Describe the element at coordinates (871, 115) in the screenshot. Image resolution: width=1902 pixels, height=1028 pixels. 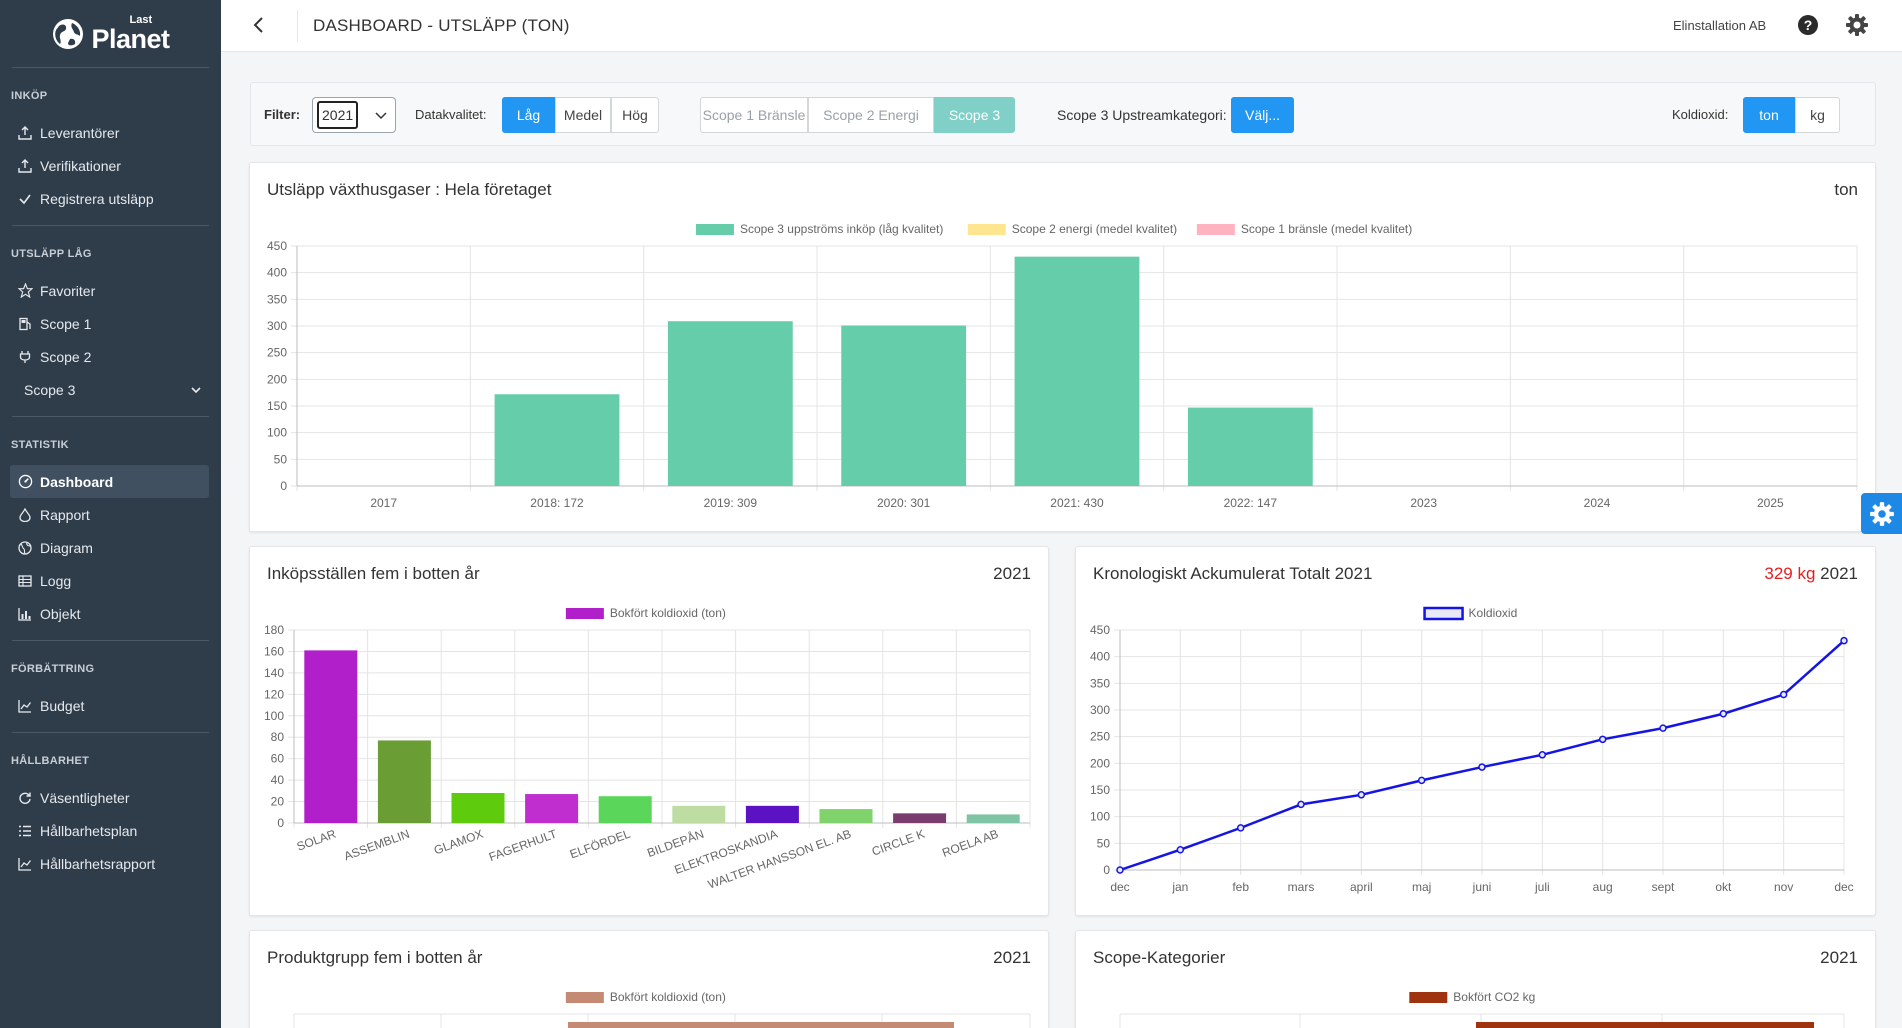
I see `scope2-button: Scope 2 Energi` at that location.